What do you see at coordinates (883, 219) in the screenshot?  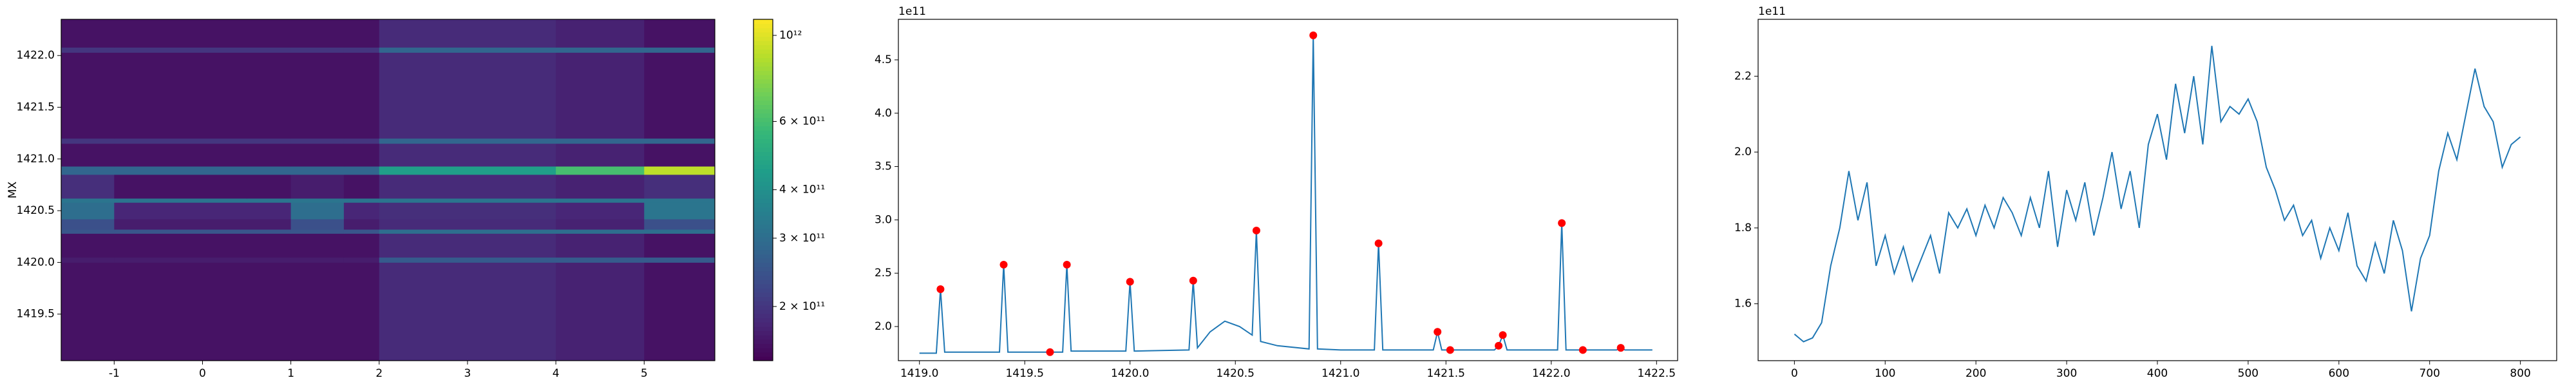 I see `y-tick-label: 3.0` at bounding box center [883, 219].